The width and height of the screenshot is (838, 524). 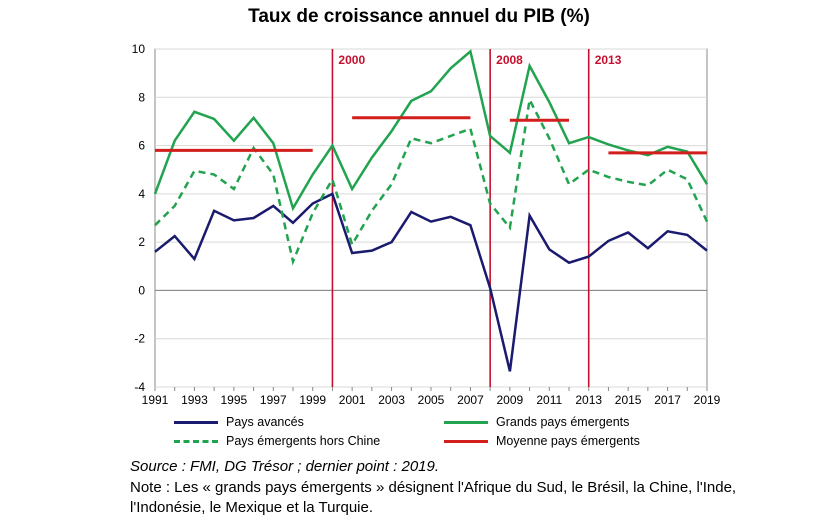 What do you see at coordinates (234, 400) in the screenshot?
I see `x-tick-label: 1995` at bounding box center [234, 400].